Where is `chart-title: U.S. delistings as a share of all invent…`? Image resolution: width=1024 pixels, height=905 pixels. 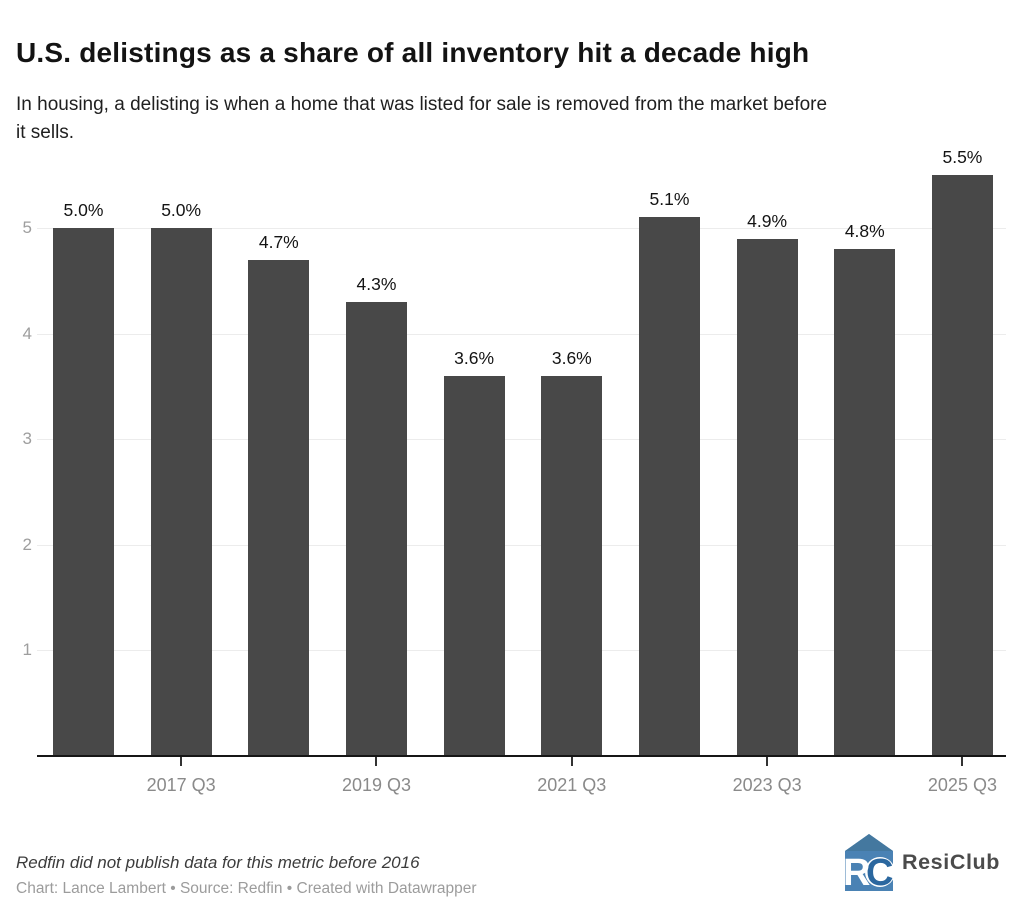
chart-title: U.S. delistings as a share of all invent… is located at coordinates (413, 52).